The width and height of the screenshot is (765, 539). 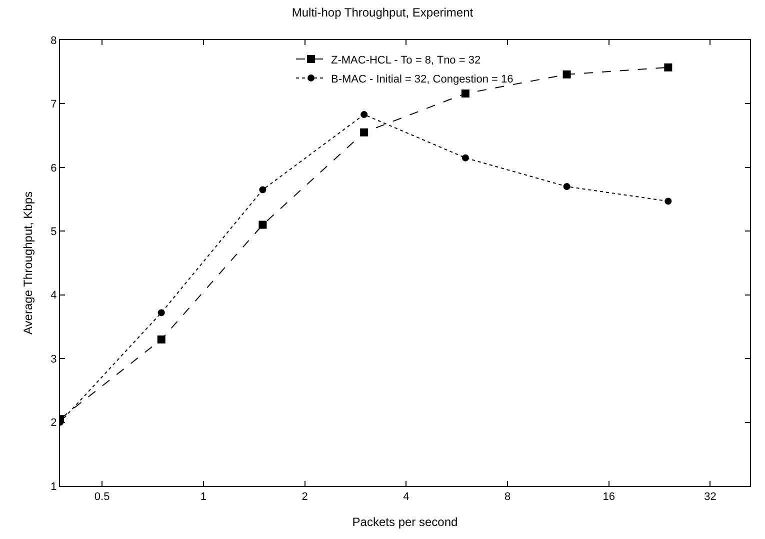 I want to click on x-tick-label: 4, so click(x=406, y=497).